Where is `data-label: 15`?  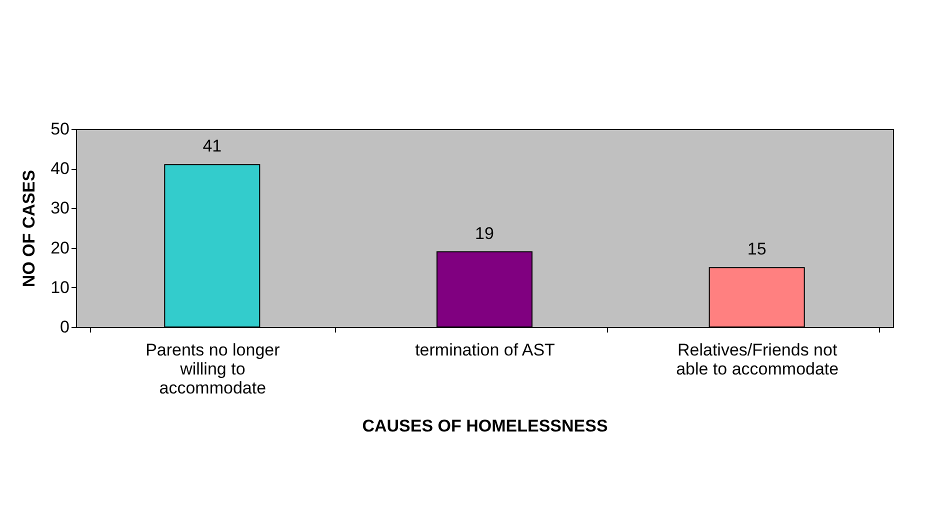 data-label: 15 is located at coordinates (756, 249).